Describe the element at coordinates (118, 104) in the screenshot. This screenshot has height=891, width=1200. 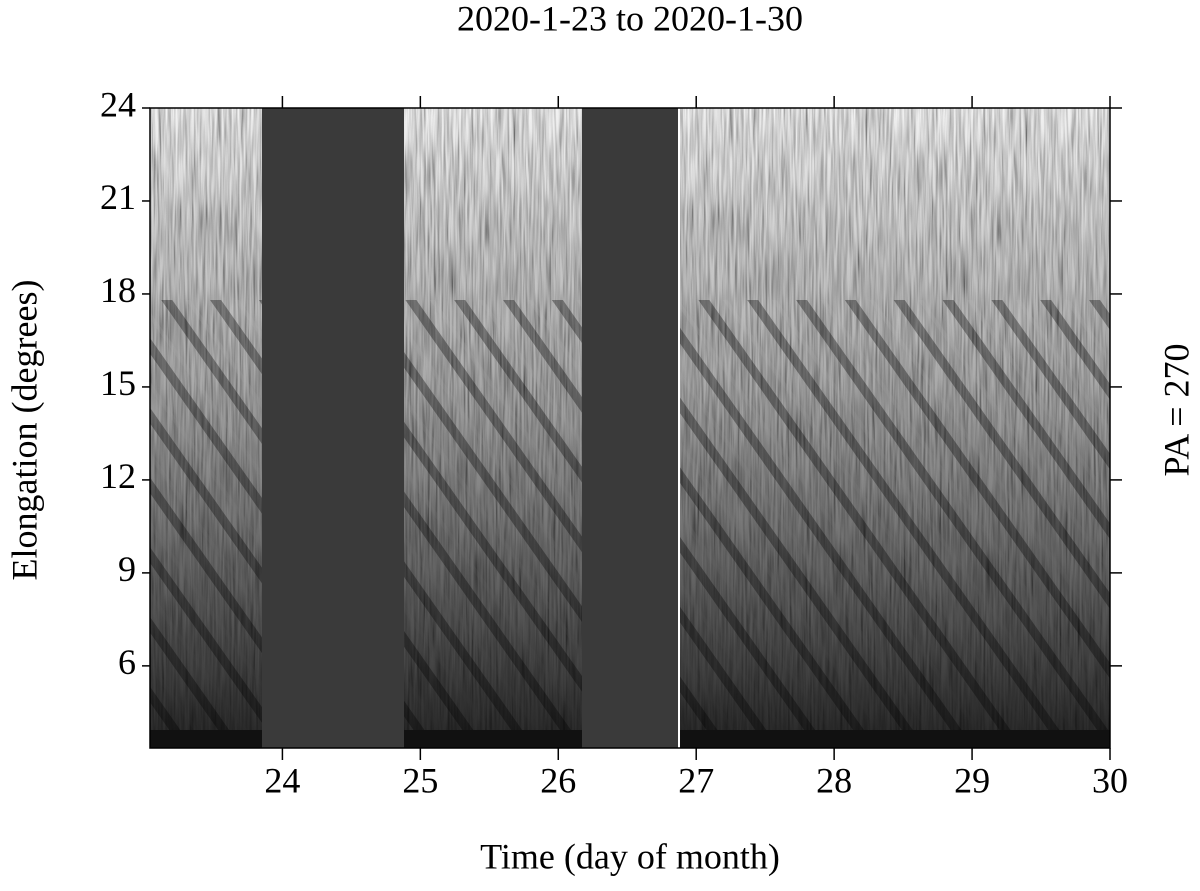
I see `y-tick-label: 24` at that location.